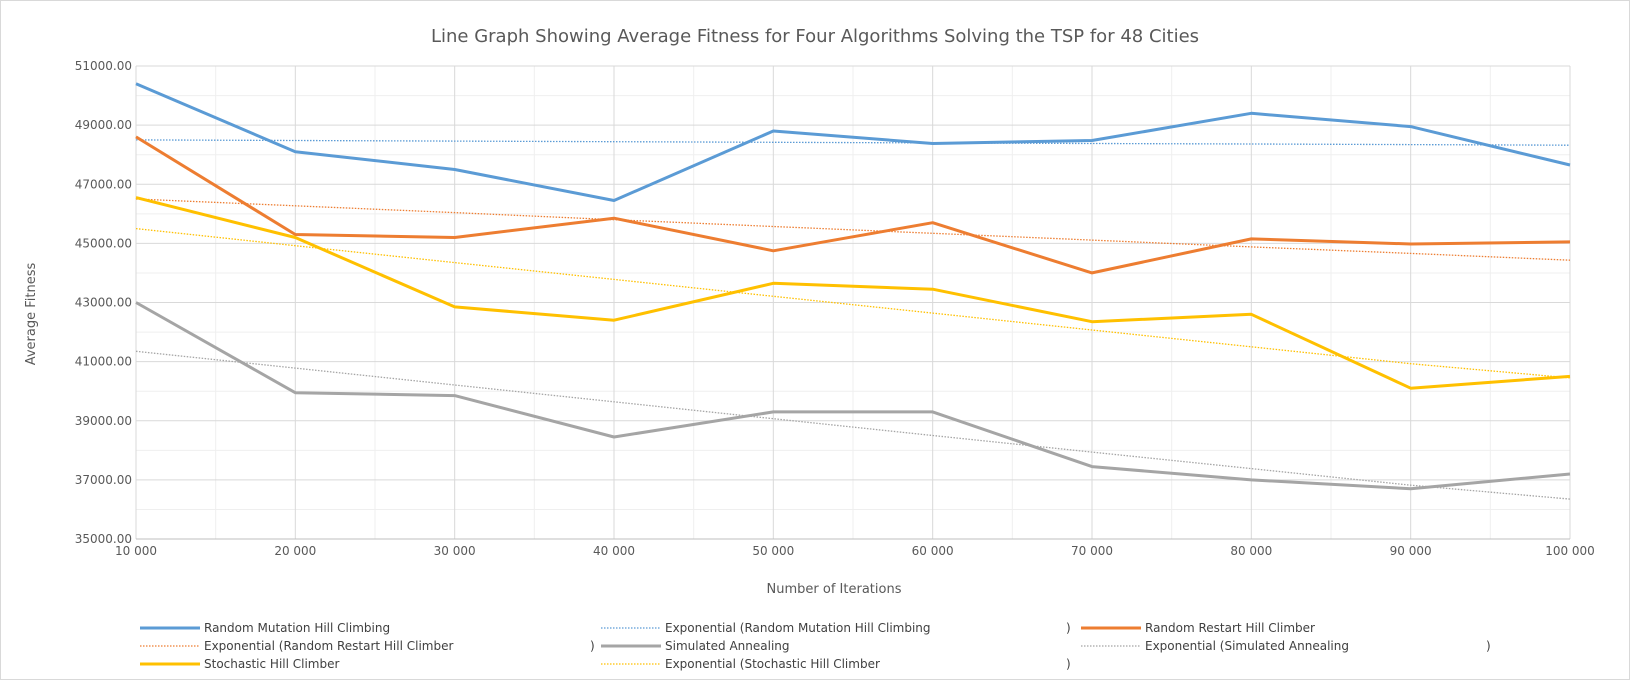 The width and height of the screenshot is (1630, 680). What do you see at coordinates (614, 551) in the screenshot?
I see `x-tick-label: 40 000` at bounding box center [614, 551].